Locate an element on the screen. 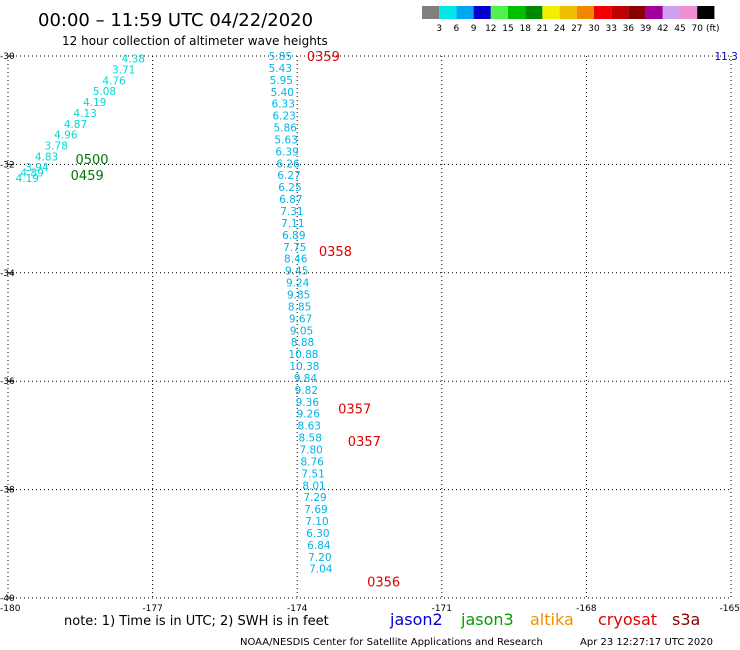  wave-height-value: 7.75 is located at coordinates (294, 248).